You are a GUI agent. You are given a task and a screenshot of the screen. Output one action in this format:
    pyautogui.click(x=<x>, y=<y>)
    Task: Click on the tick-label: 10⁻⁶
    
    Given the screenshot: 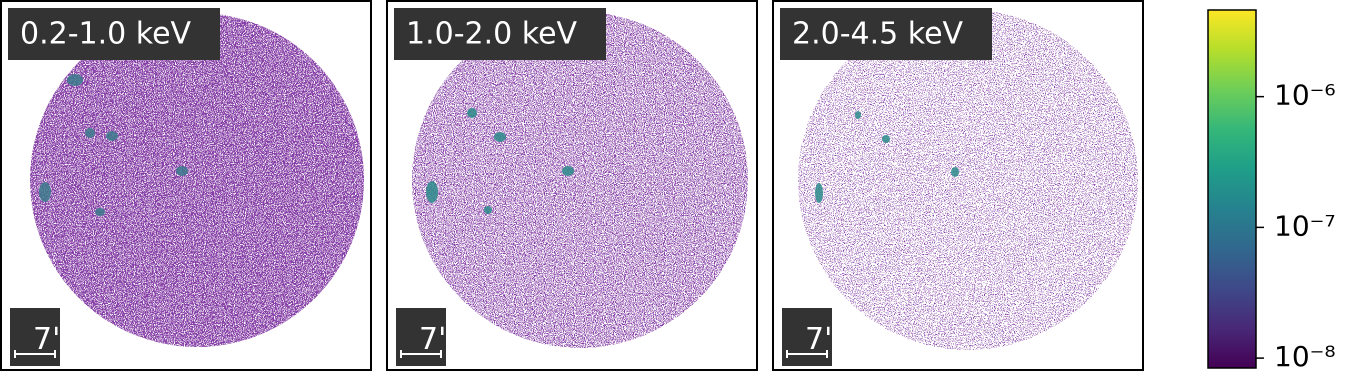 What is the action you would take?
    pyautogui.click(x=1305, y=95)
    